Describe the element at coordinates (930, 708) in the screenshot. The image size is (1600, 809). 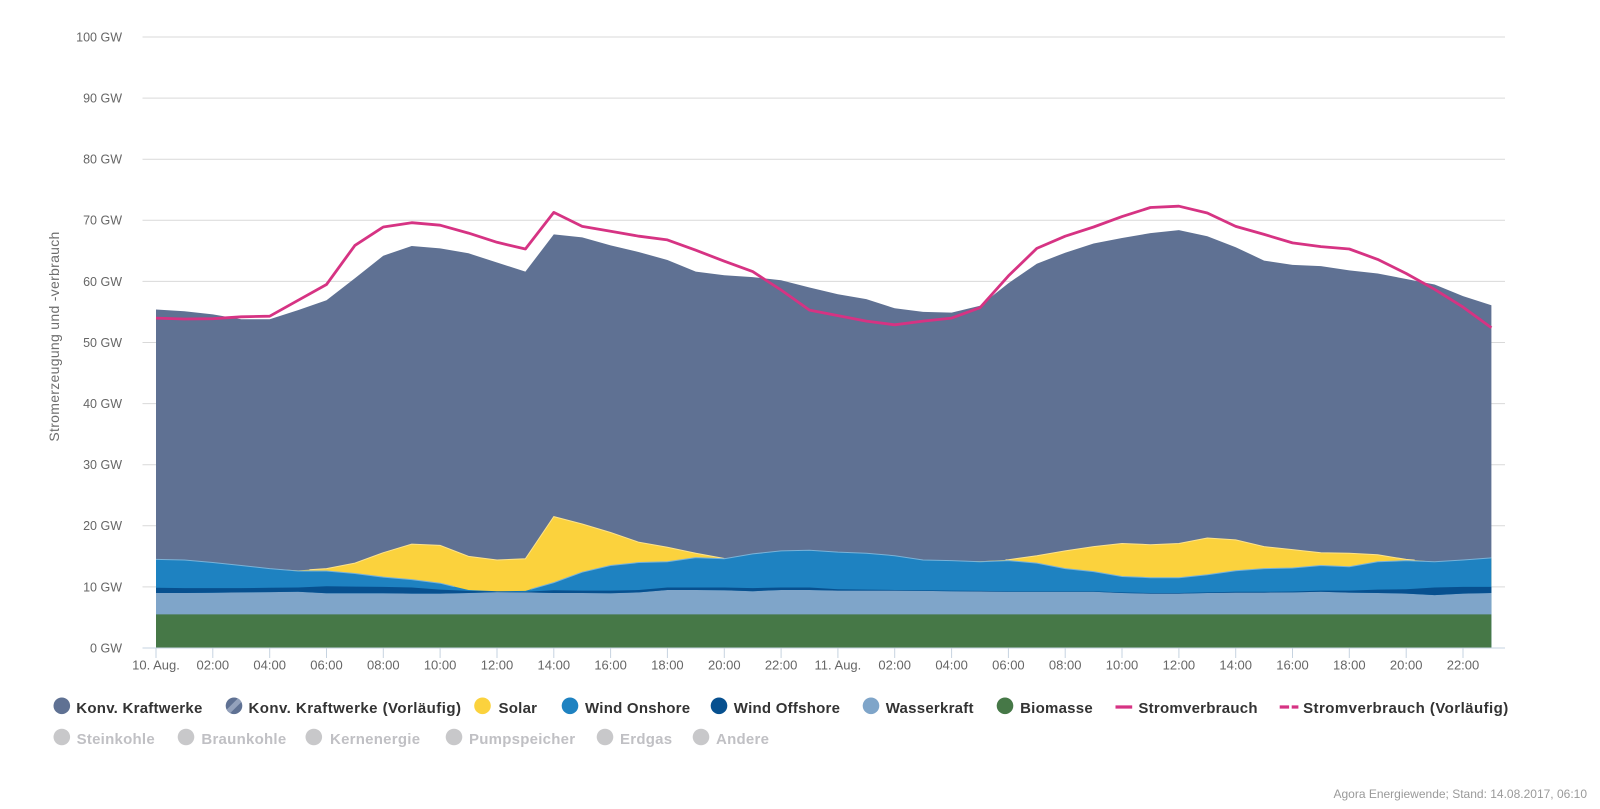
I see `svg-text: Wasserkraft` at that location.